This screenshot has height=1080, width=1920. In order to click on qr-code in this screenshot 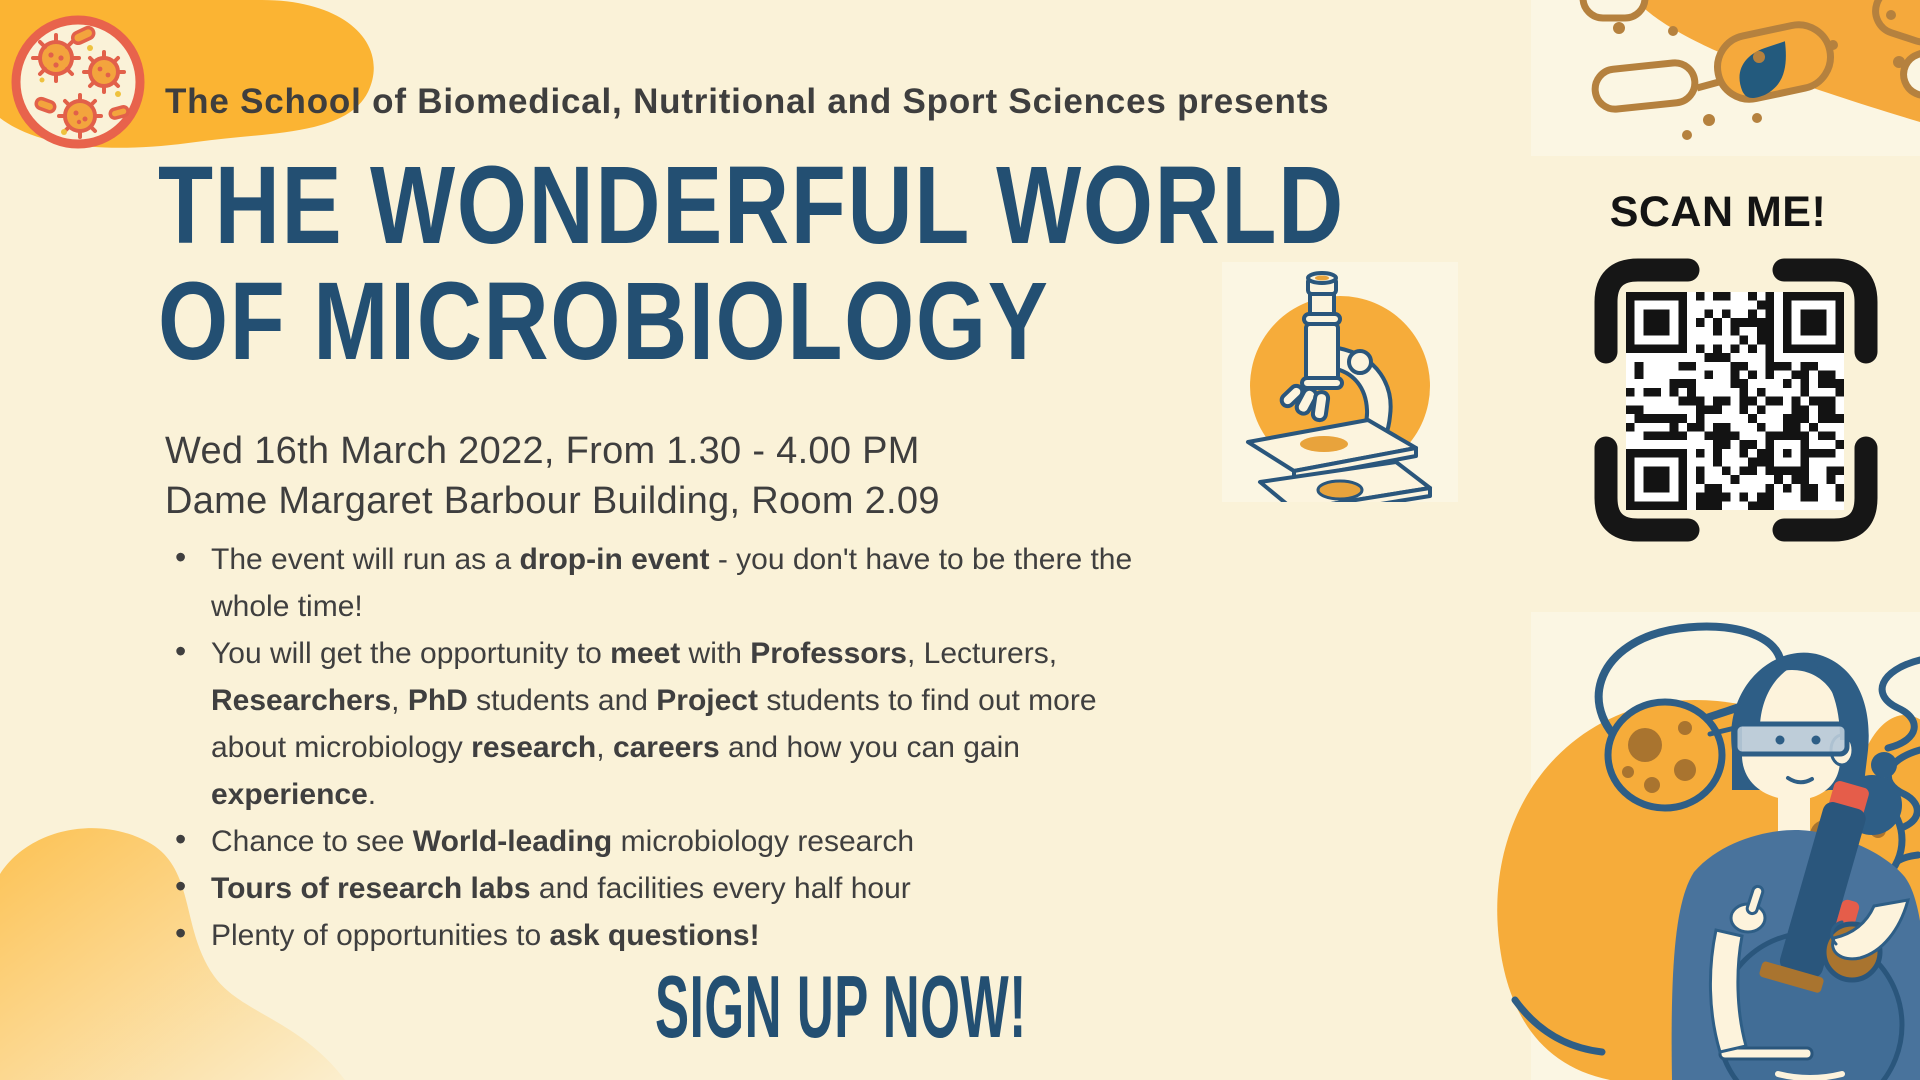, I will do `click(1735, 401)`.